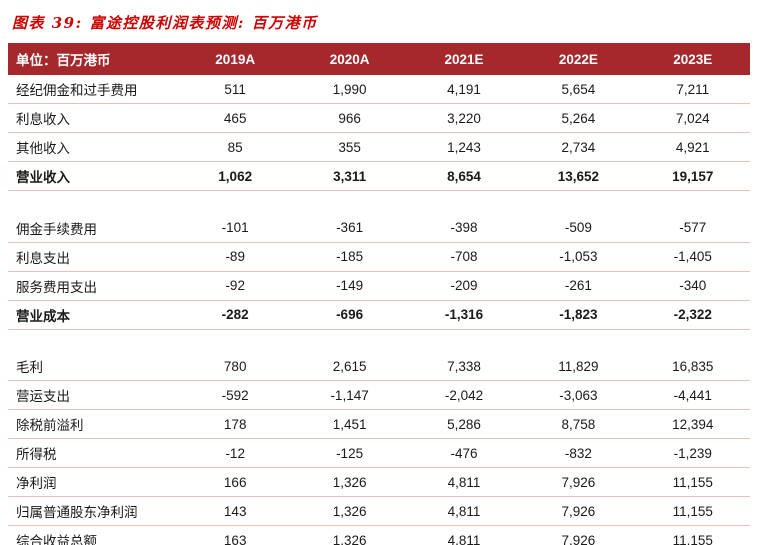 The height and width of the screenshot is (545, 758). Describe the element at coordinates (692, 453) in the screenshot. I see `value-cell: -1,239` at that location.